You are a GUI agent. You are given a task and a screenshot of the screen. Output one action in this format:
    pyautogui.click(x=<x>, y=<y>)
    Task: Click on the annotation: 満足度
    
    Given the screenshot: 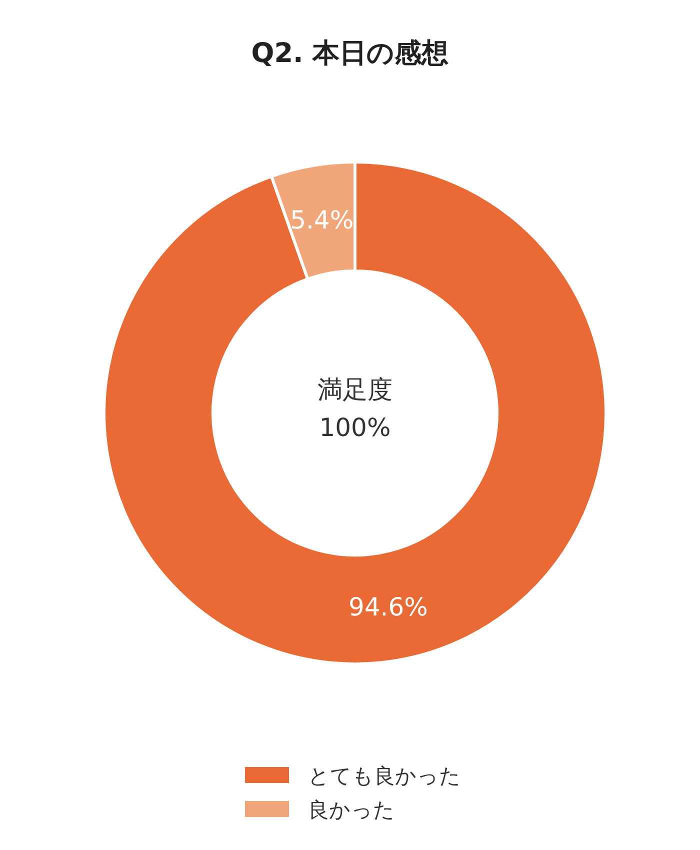 What is the action you would take?
    pyautogui.click(x=355, y=389)
    